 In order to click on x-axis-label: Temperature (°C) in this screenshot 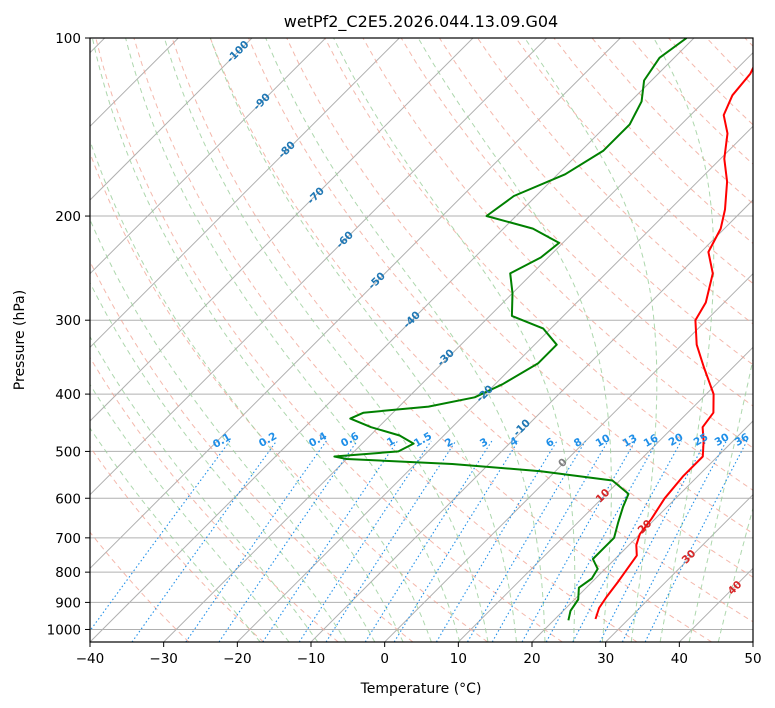, I will do `click(421, 689)`.